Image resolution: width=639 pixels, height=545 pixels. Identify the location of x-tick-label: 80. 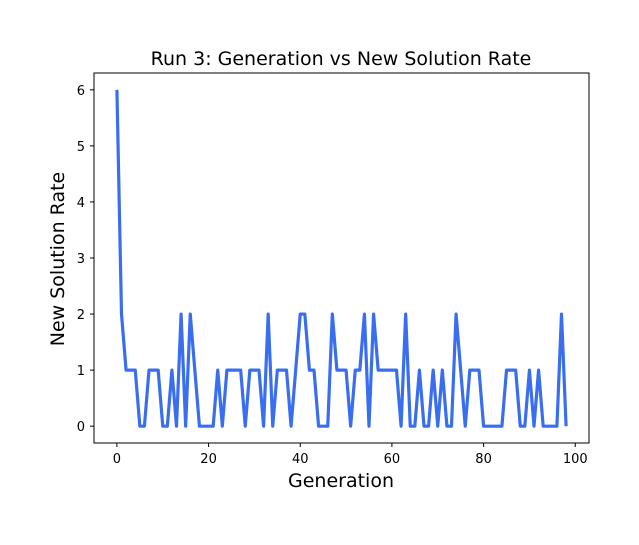
(483, 459).